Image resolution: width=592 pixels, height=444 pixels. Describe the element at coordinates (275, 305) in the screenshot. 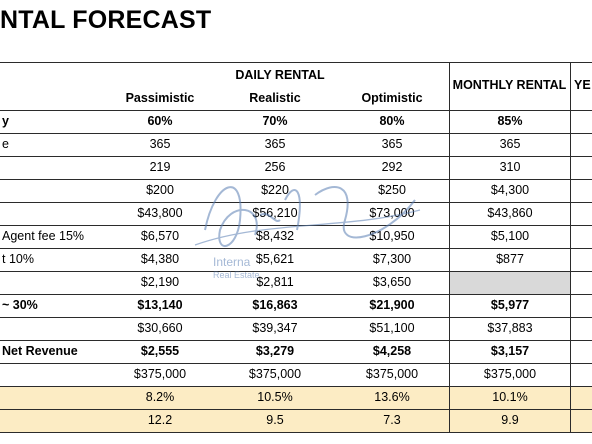

I see `table-cell: $16,863` at that location.